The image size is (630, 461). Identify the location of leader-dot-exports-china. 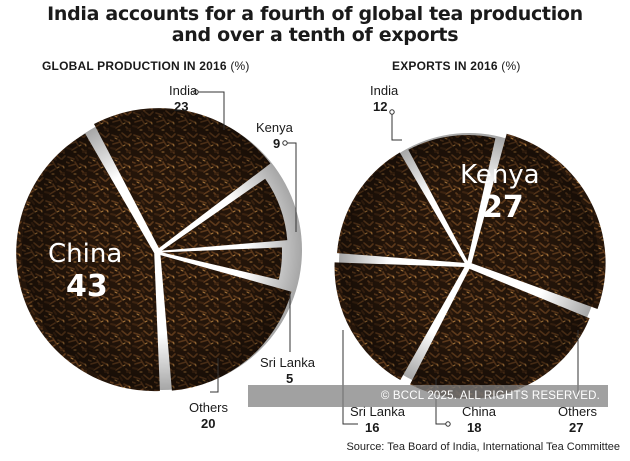
(448, 424).